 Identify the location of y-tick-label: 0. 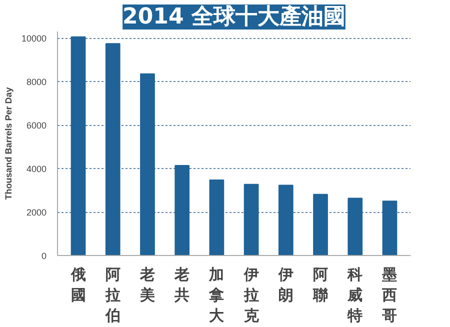
(44, 256).